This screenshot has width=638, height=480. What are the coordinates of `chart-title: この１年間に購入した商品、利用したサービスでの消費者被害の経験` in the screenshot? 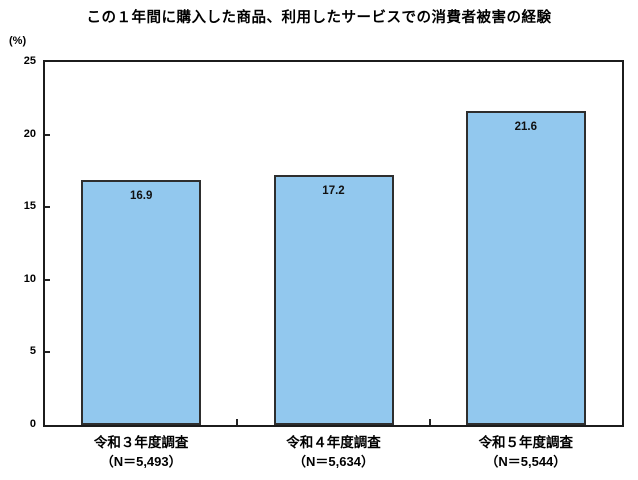 It's located at (319, 18).